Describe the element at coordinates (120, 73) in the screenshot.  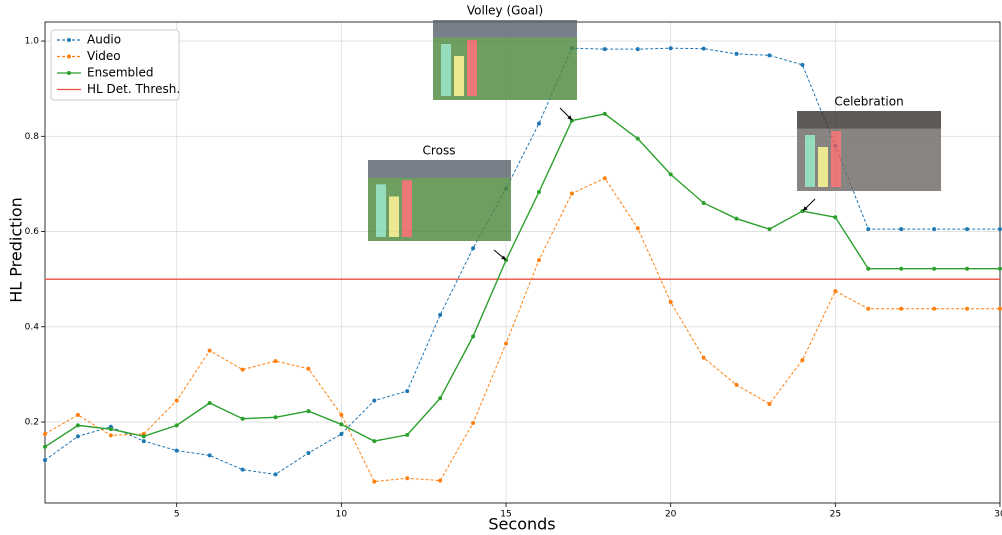
I see `legend-label: Ensembled` at that location.